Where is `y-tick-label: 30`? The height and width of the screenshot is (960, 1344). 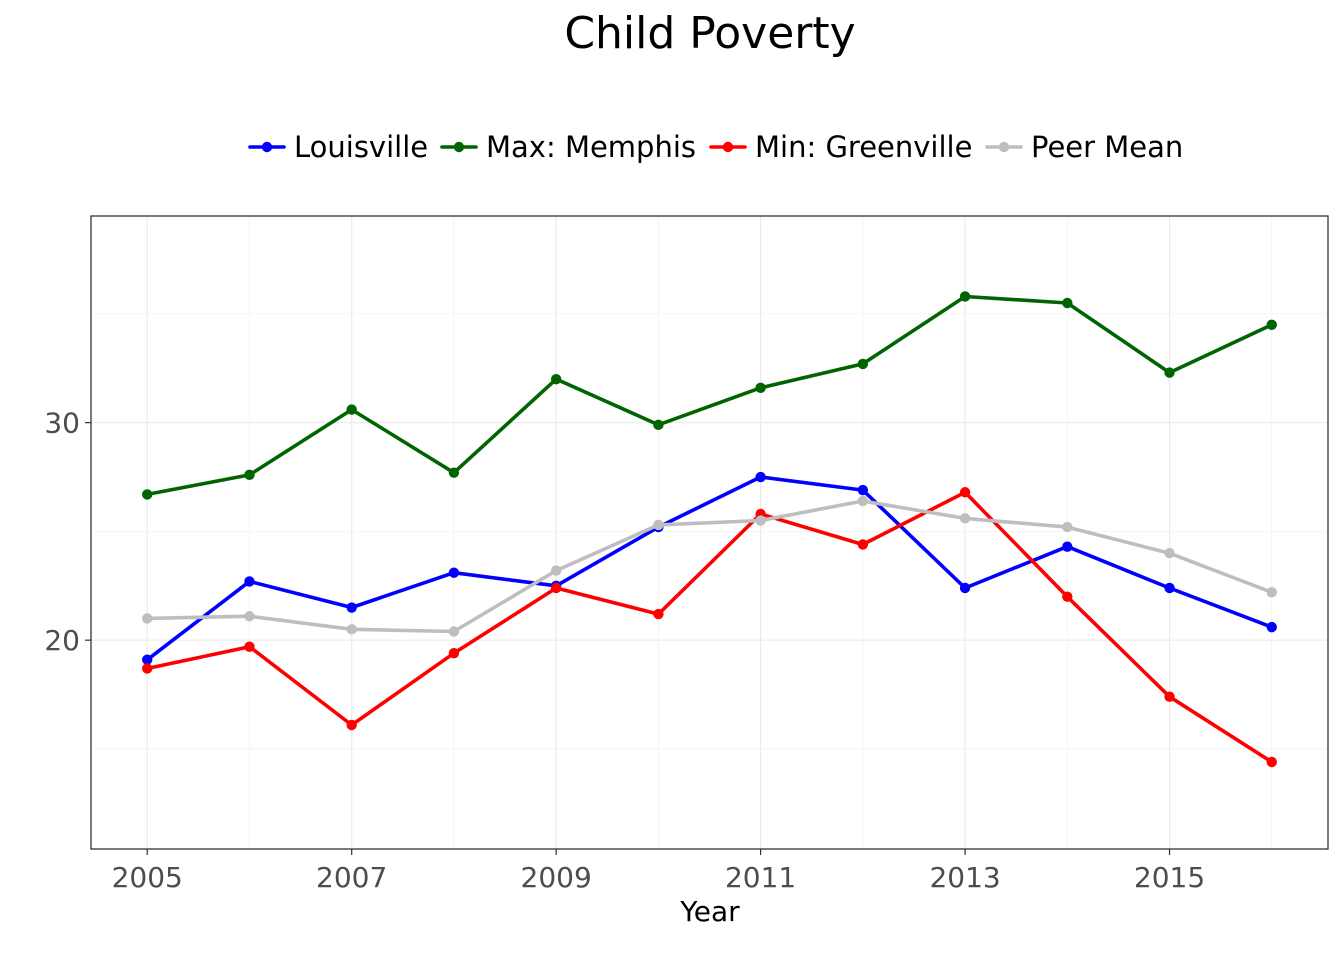
y-tick-label: 30 is located at coordinates (62, 423).